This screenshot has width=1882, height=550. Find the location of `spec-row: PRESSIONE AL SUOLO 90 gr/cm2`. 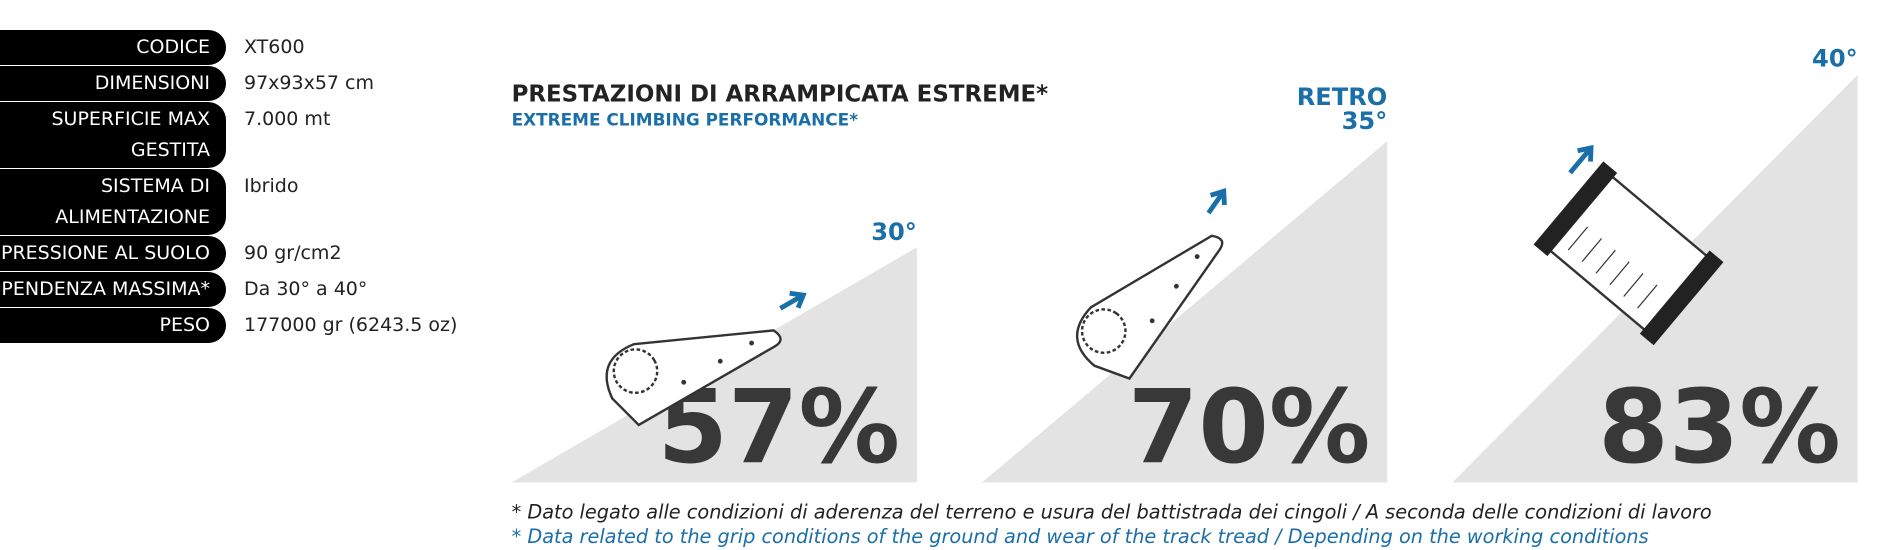

spec-row: PRESSIONE AL SUOLO 90 gr/cm2 is located at coordinates (235, 253).